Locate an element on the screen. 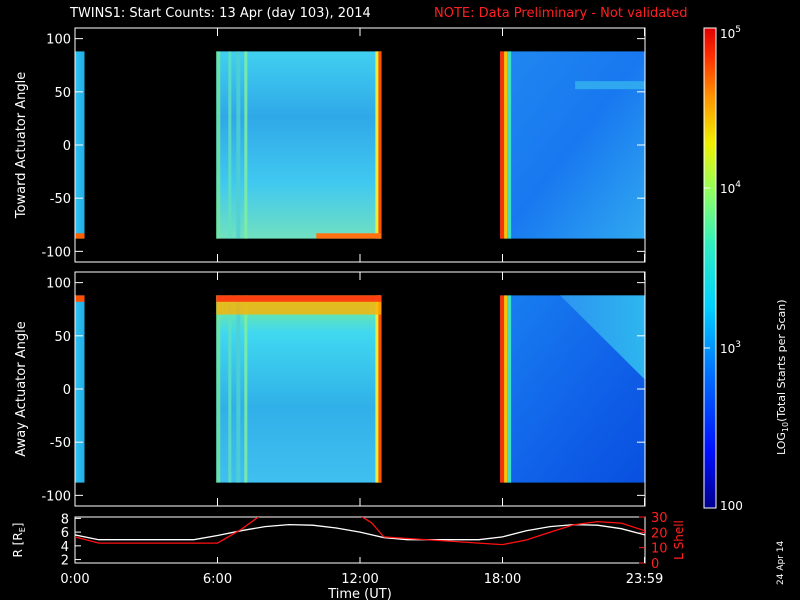 The width and height of the screenshot is (800, 600). left-tick-label: 8 is located at coordinates (65, 519).